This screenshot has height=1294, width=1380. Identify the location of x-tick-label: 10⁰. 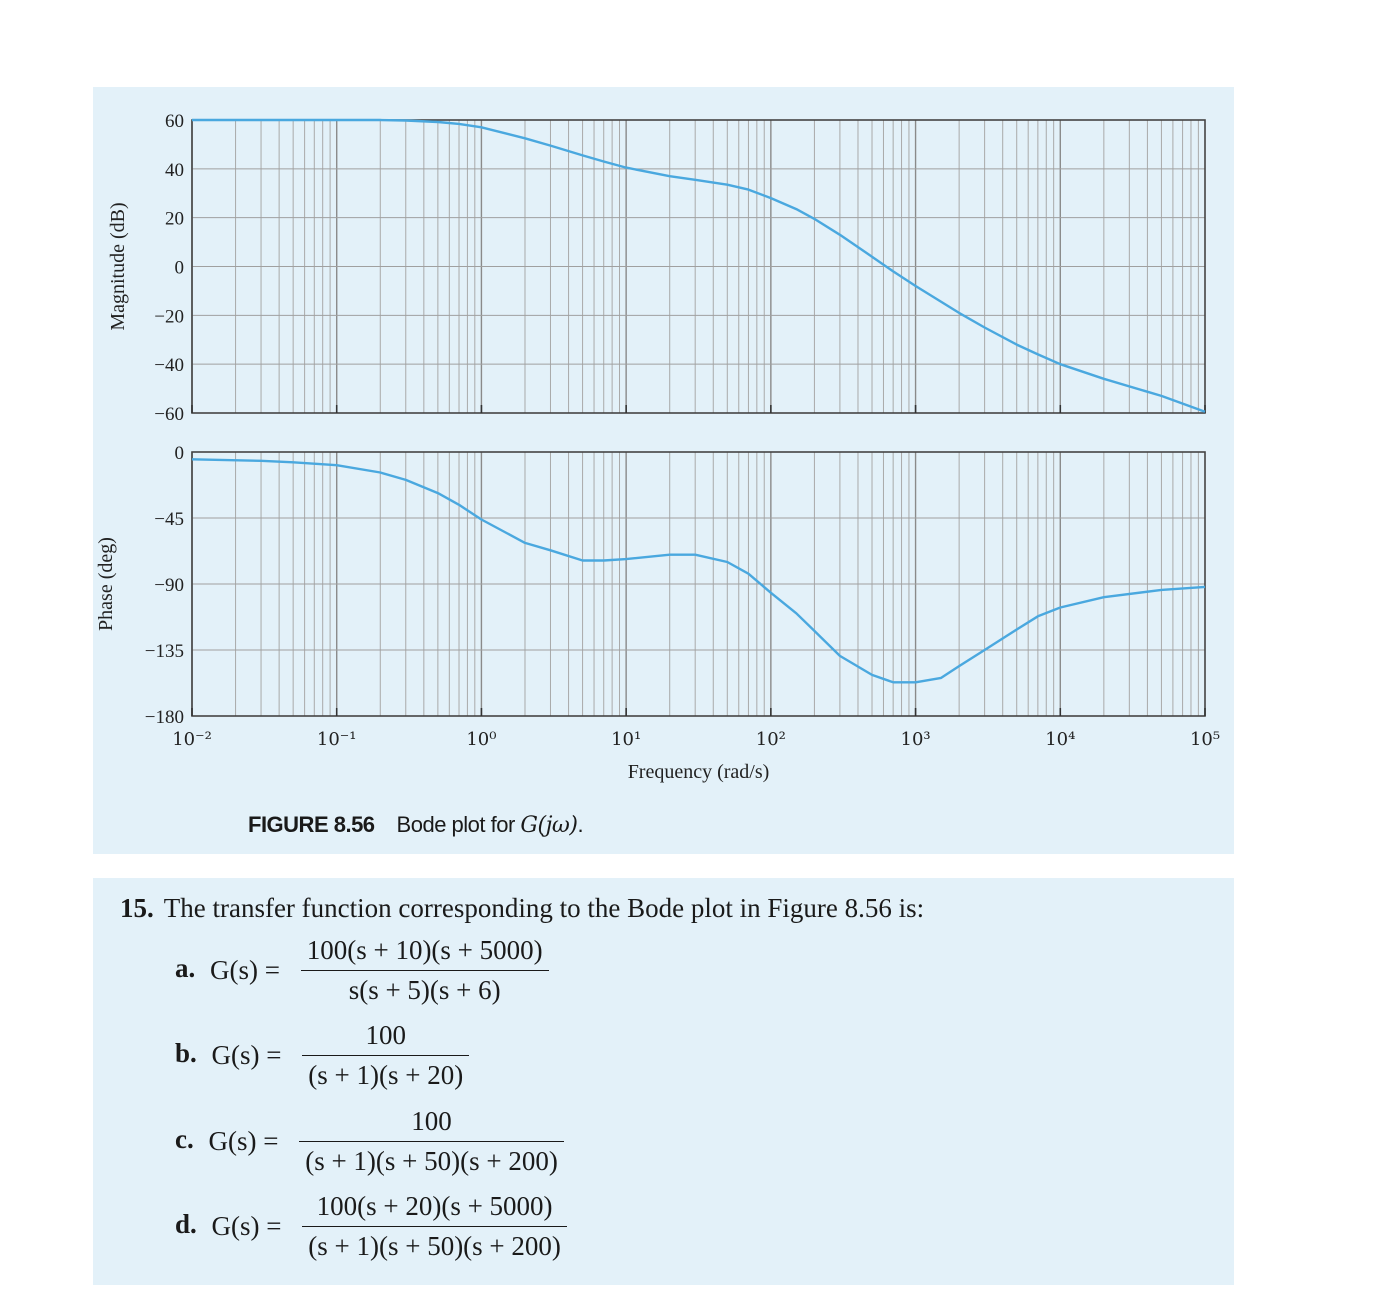
(481, 739).